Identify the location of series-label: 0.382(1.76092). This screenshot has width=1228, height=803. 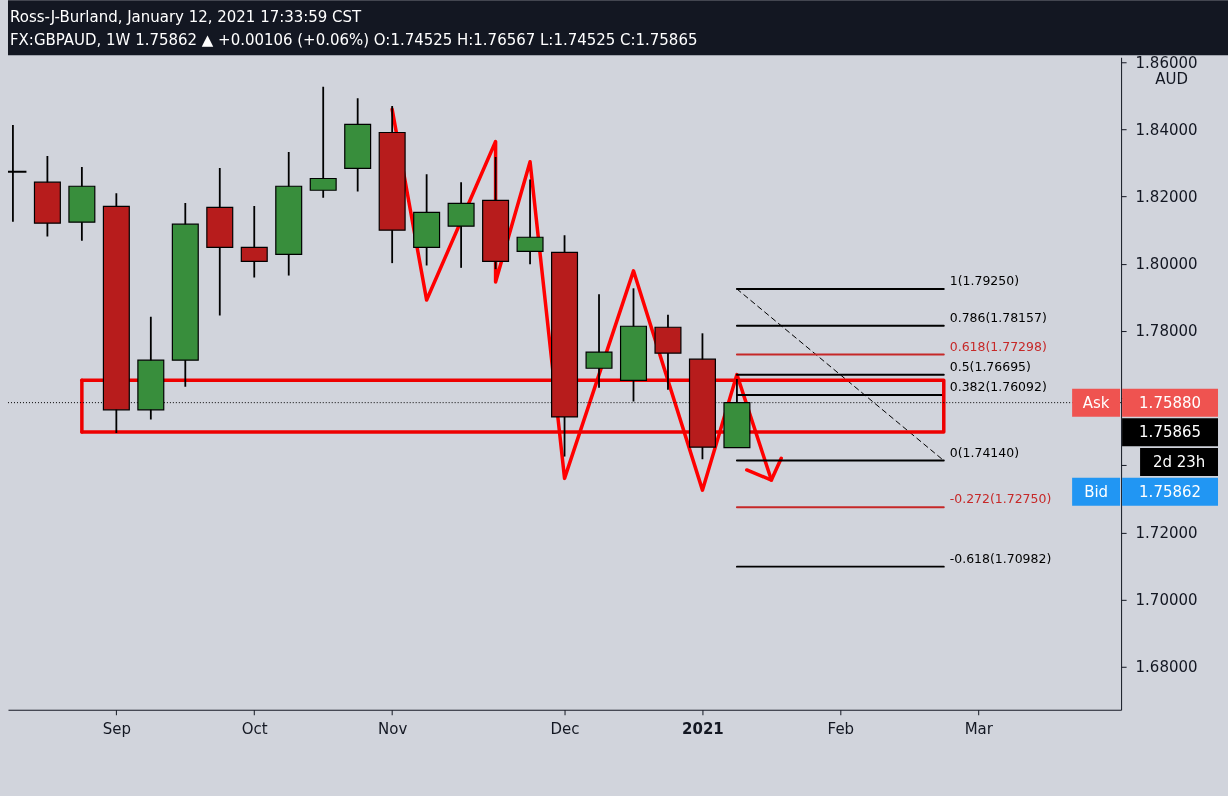
(998, 387).